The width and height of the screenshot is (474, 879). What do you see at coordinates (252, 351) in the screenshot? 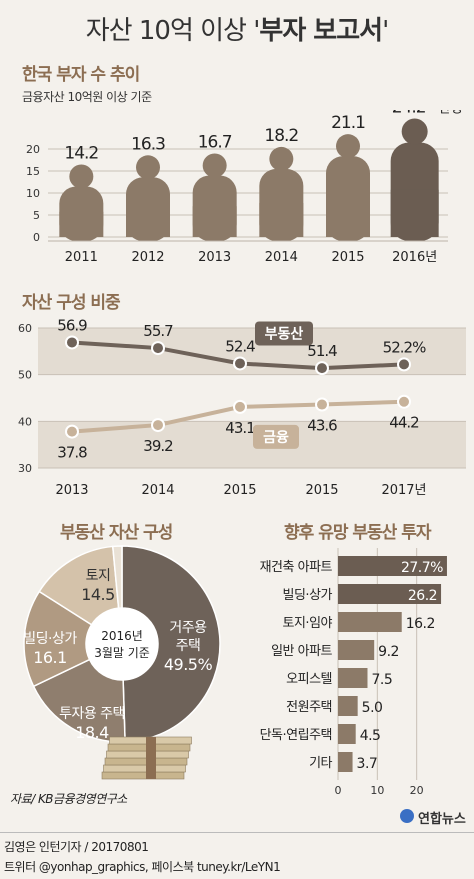
I see `band` at bounding box center [252, 351].